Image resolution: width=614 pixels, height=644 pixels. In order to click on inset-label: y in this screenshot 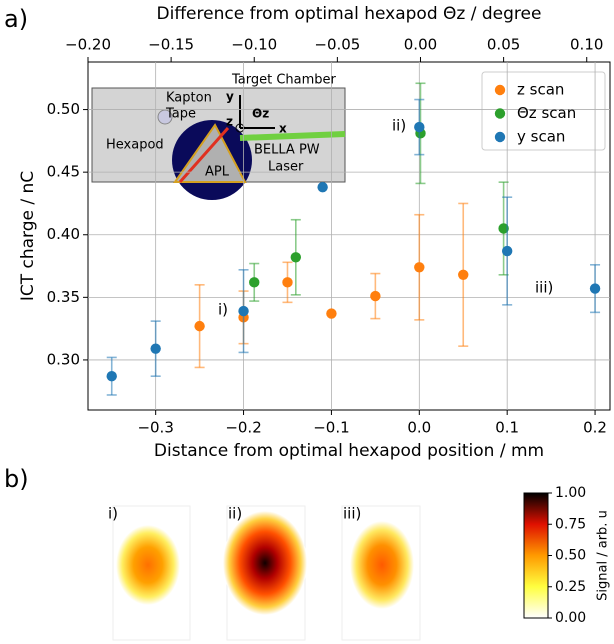, I will do `click(230, 97)`.